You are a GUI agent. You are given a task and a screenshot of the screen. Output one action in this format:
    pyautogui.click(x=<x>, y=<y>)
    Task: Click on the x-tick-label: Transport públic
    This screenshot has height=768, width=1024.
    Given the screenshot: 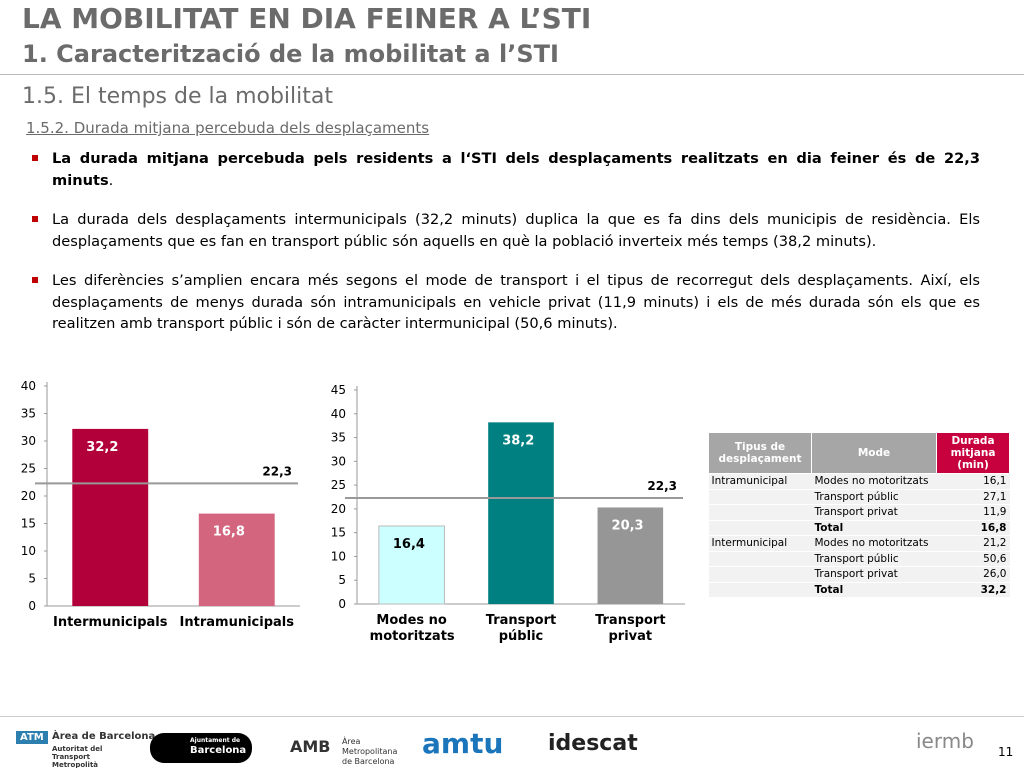 What is the action you would take?
    pyautogui.click(x=521, y=628)
    